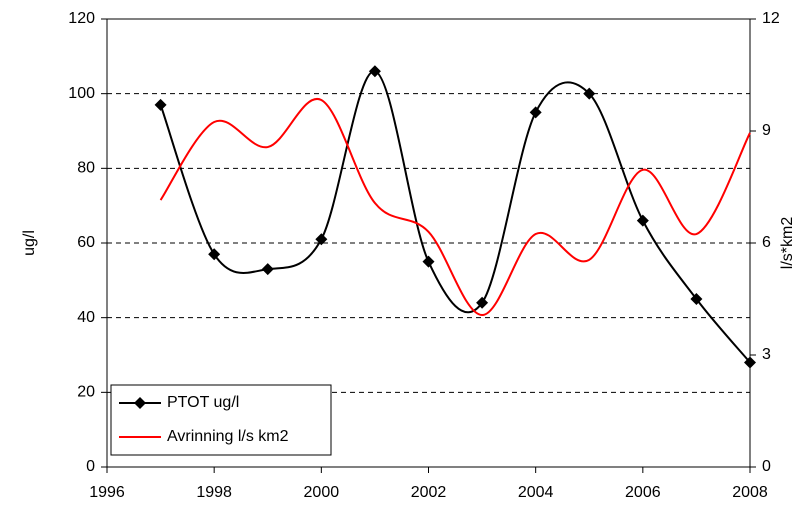  Describe the element at coordinates (429, 492) in the screenshot. I see `x-tick-label: 2002` at that location.